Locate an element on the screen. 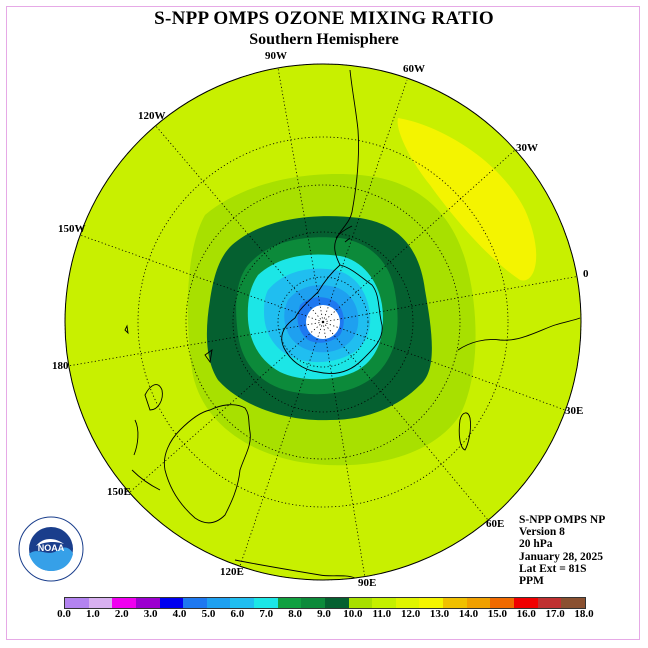 The height and width of the screenshot is (648, 648). instrument-text: S-NPP OMPS NP is located at coordinates (562, 520).